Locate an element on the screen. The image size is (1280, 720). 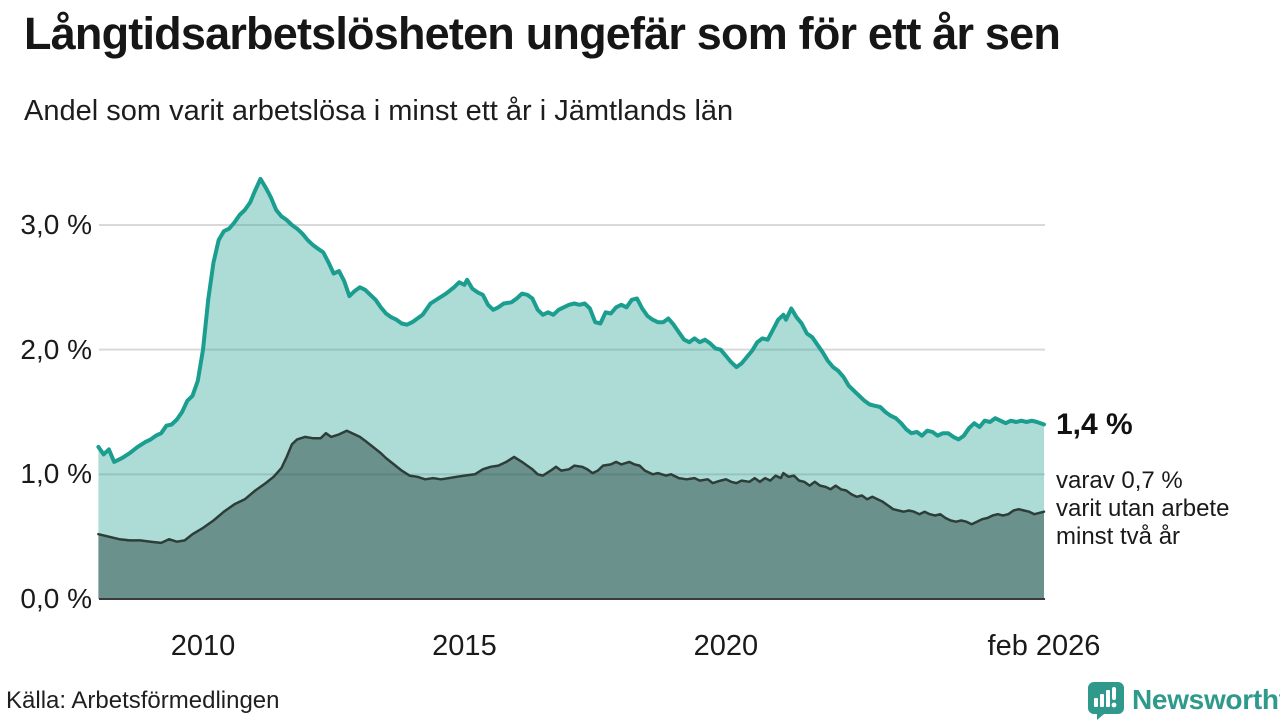
y-tick-label: 0,0 % is located at coordinates (56, 598).